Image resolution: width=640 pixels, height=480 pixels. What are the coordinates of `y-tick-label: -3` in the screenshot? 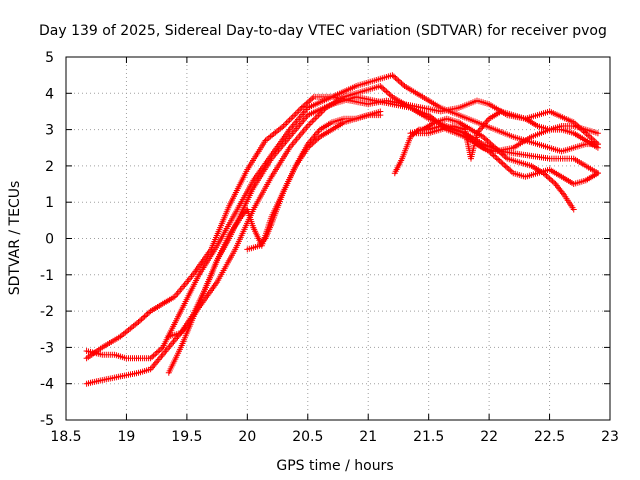 It's located at (47, 348).